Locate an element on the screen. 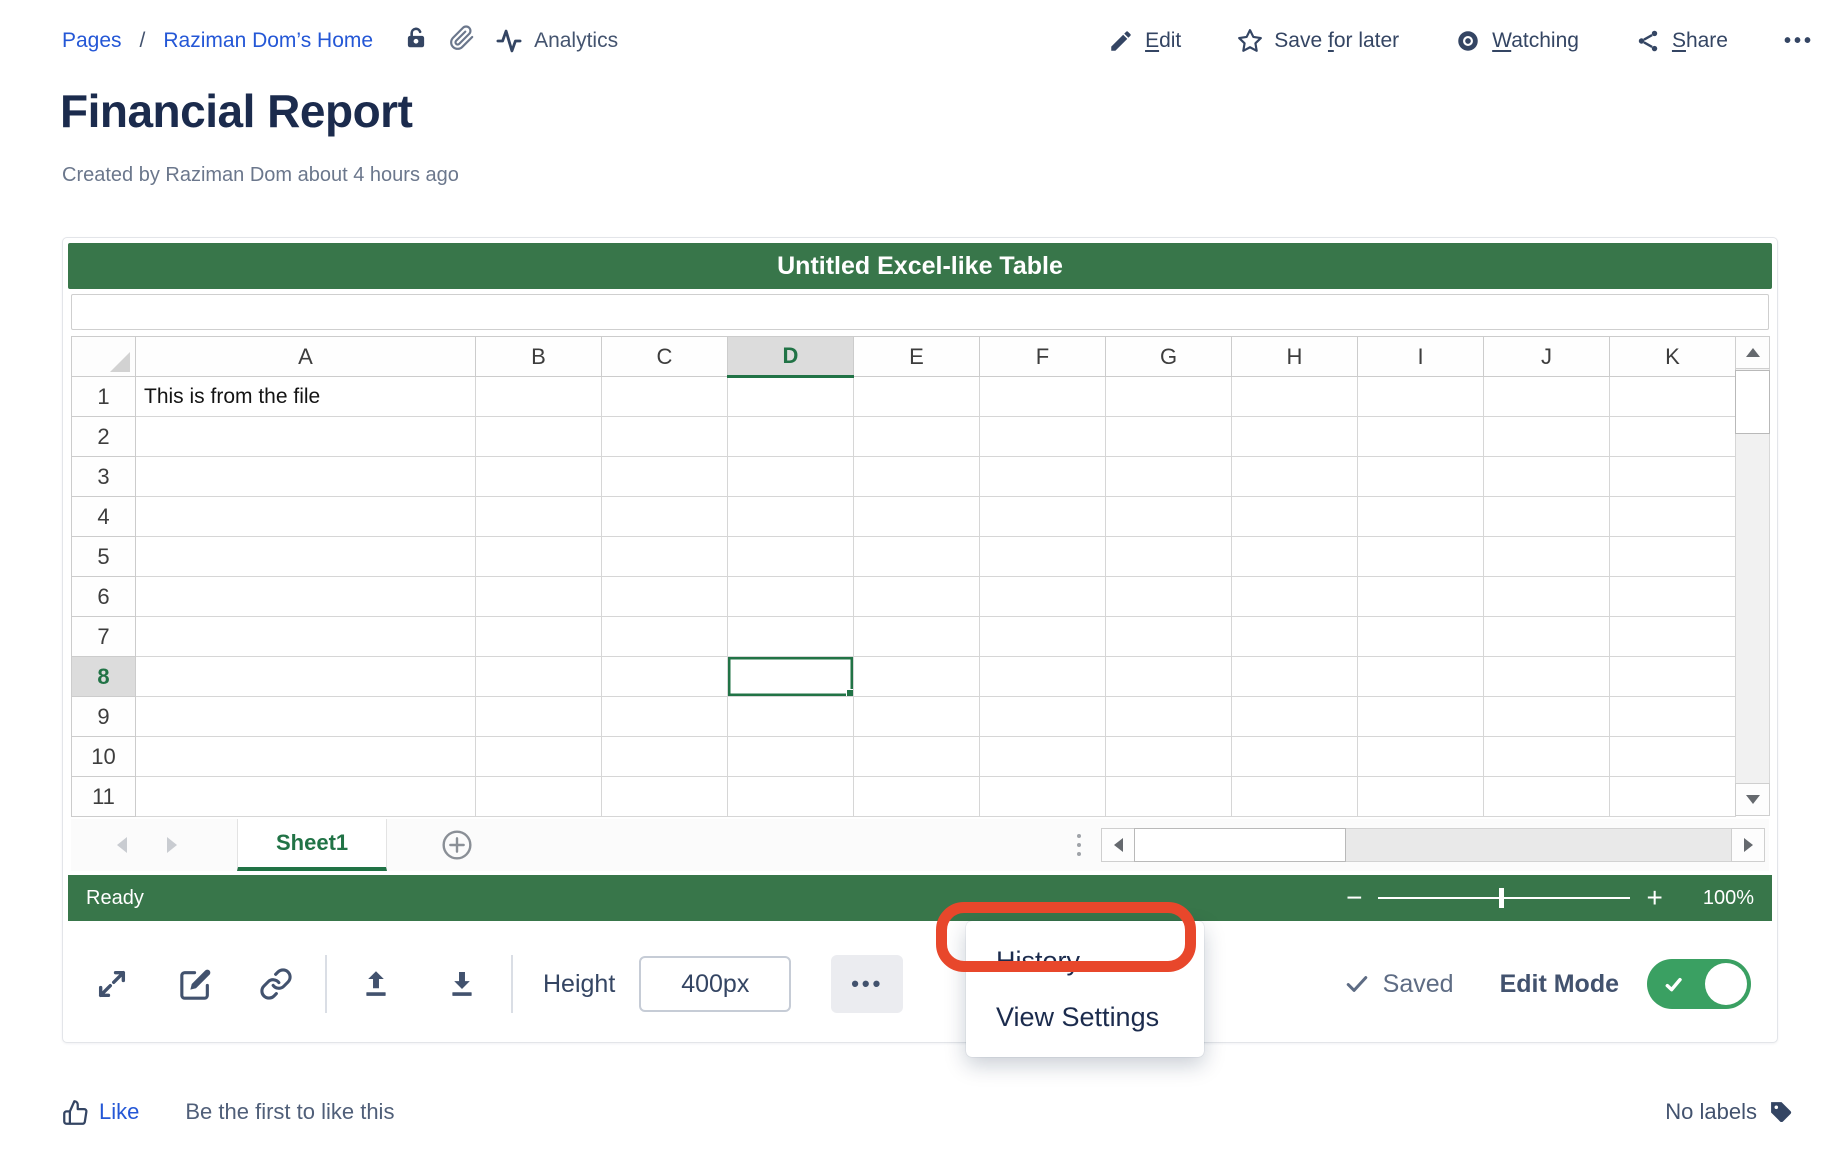  unlocked-icon is located at coordinates (416, 41).